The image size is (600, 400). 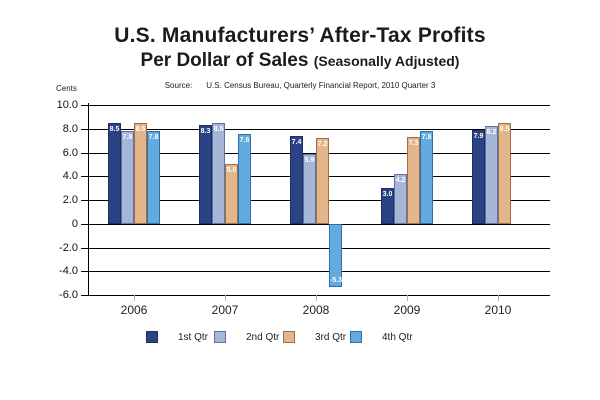 I want to click on bar-value-label: 4.2, so click(x=400, y=180).